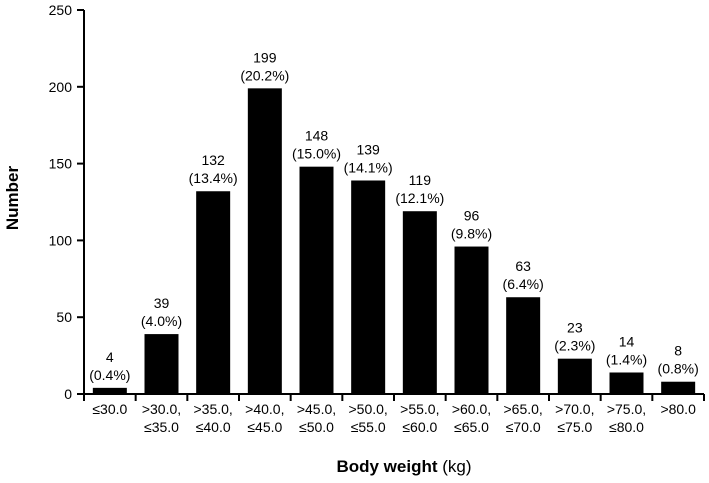 This screenshot has height=483, width=709. What do you see at coordinates (419, 409) in the screenshot?
I see `x-tick-label: >55.0,` at bounding box center [419, 409].